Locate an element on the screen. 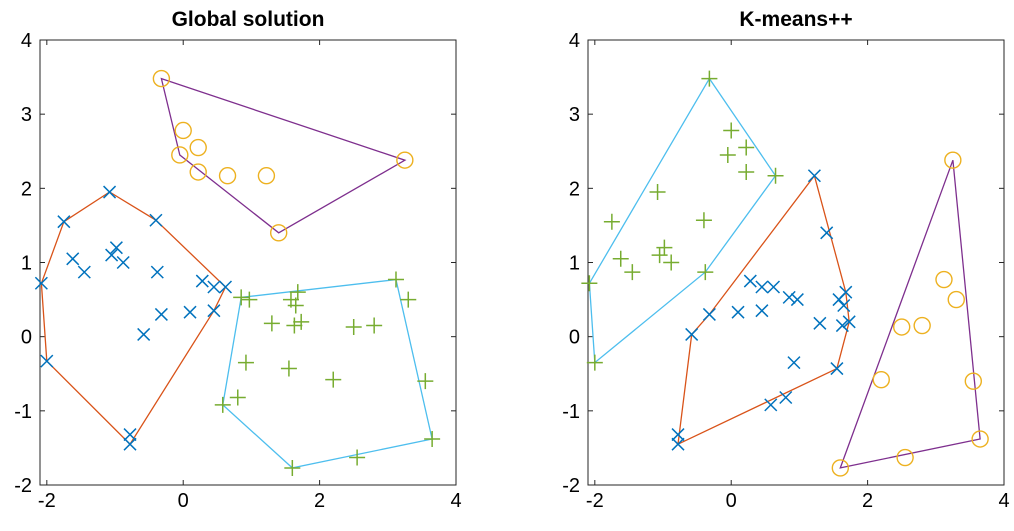  y-tick-label: 0 is located at coordinates (574, 338).